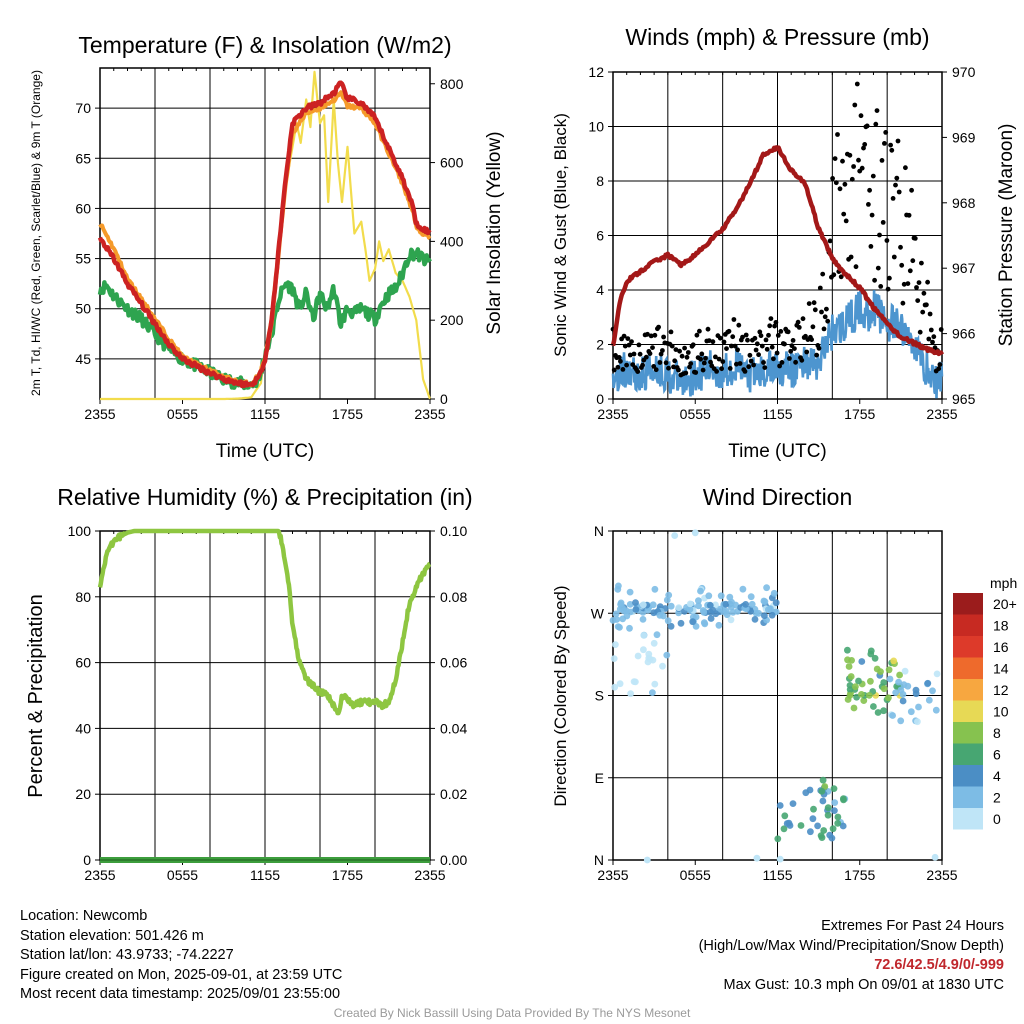 This screenshot has width=1024, height=1024. Describe the element at coordinates (1006, 235) in the screenshot. I see `y-axis-title-right: Station Pressure (Maroon)` at that location.